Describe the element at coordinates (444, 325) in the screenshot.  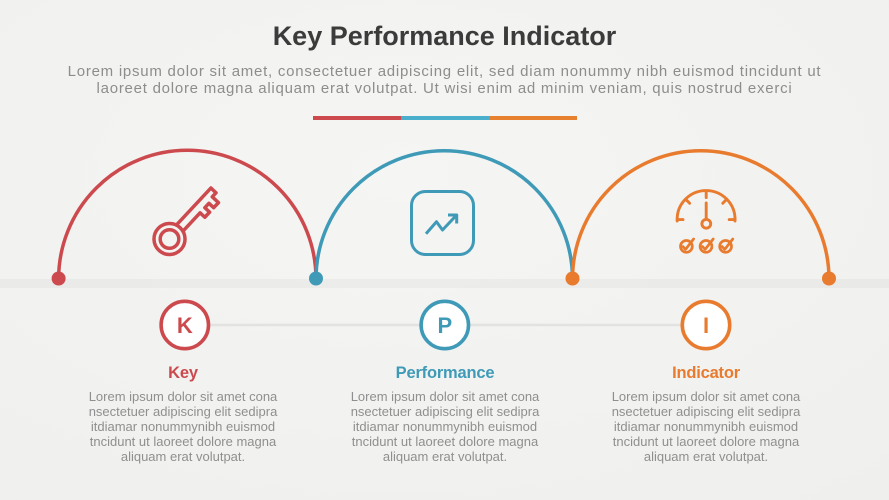
I see `svg-text: P` at that location.